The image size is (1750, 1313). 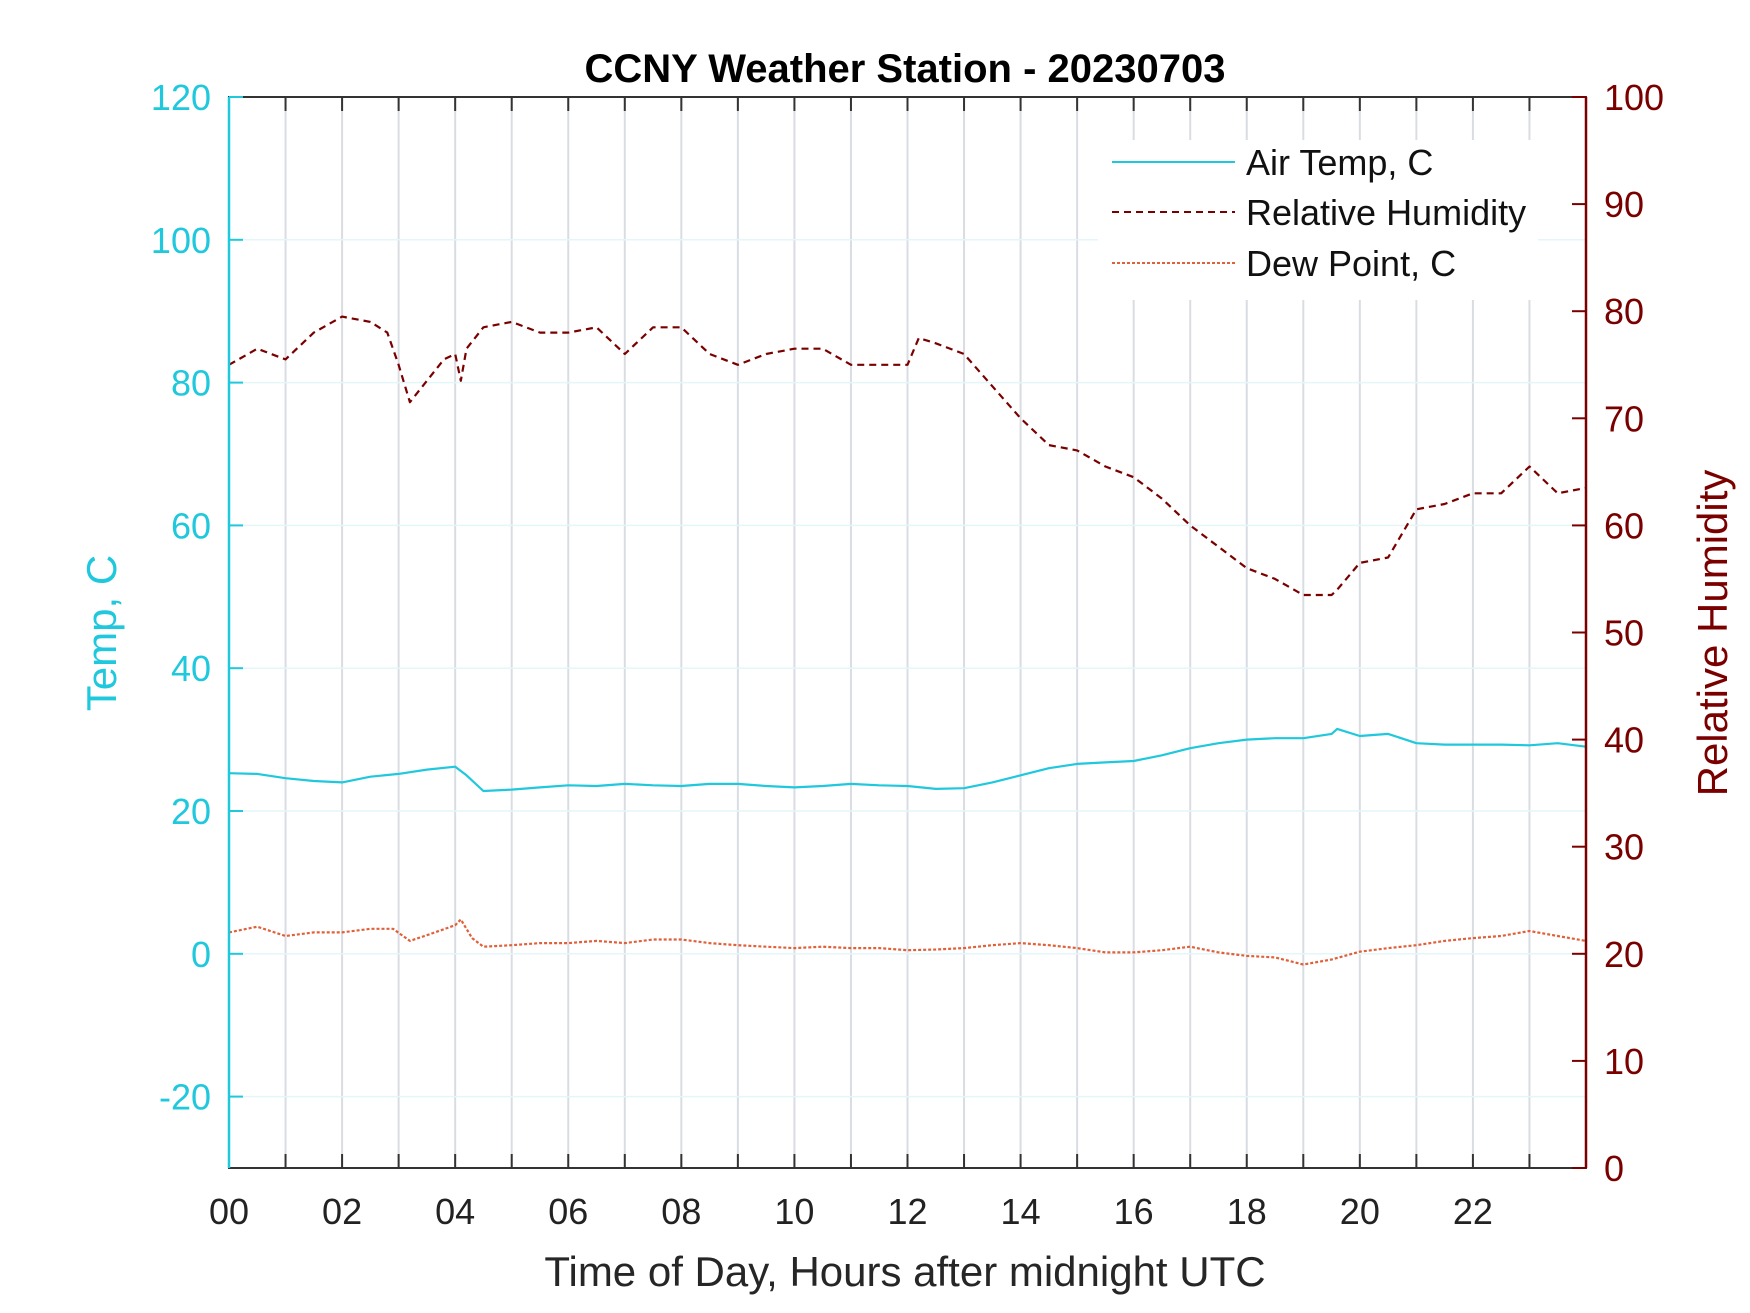 What do you see at coordinates (1624, 525) in the screenshot?
I see `y-right-tick-label: 60` at bounding box center [1624, 525].